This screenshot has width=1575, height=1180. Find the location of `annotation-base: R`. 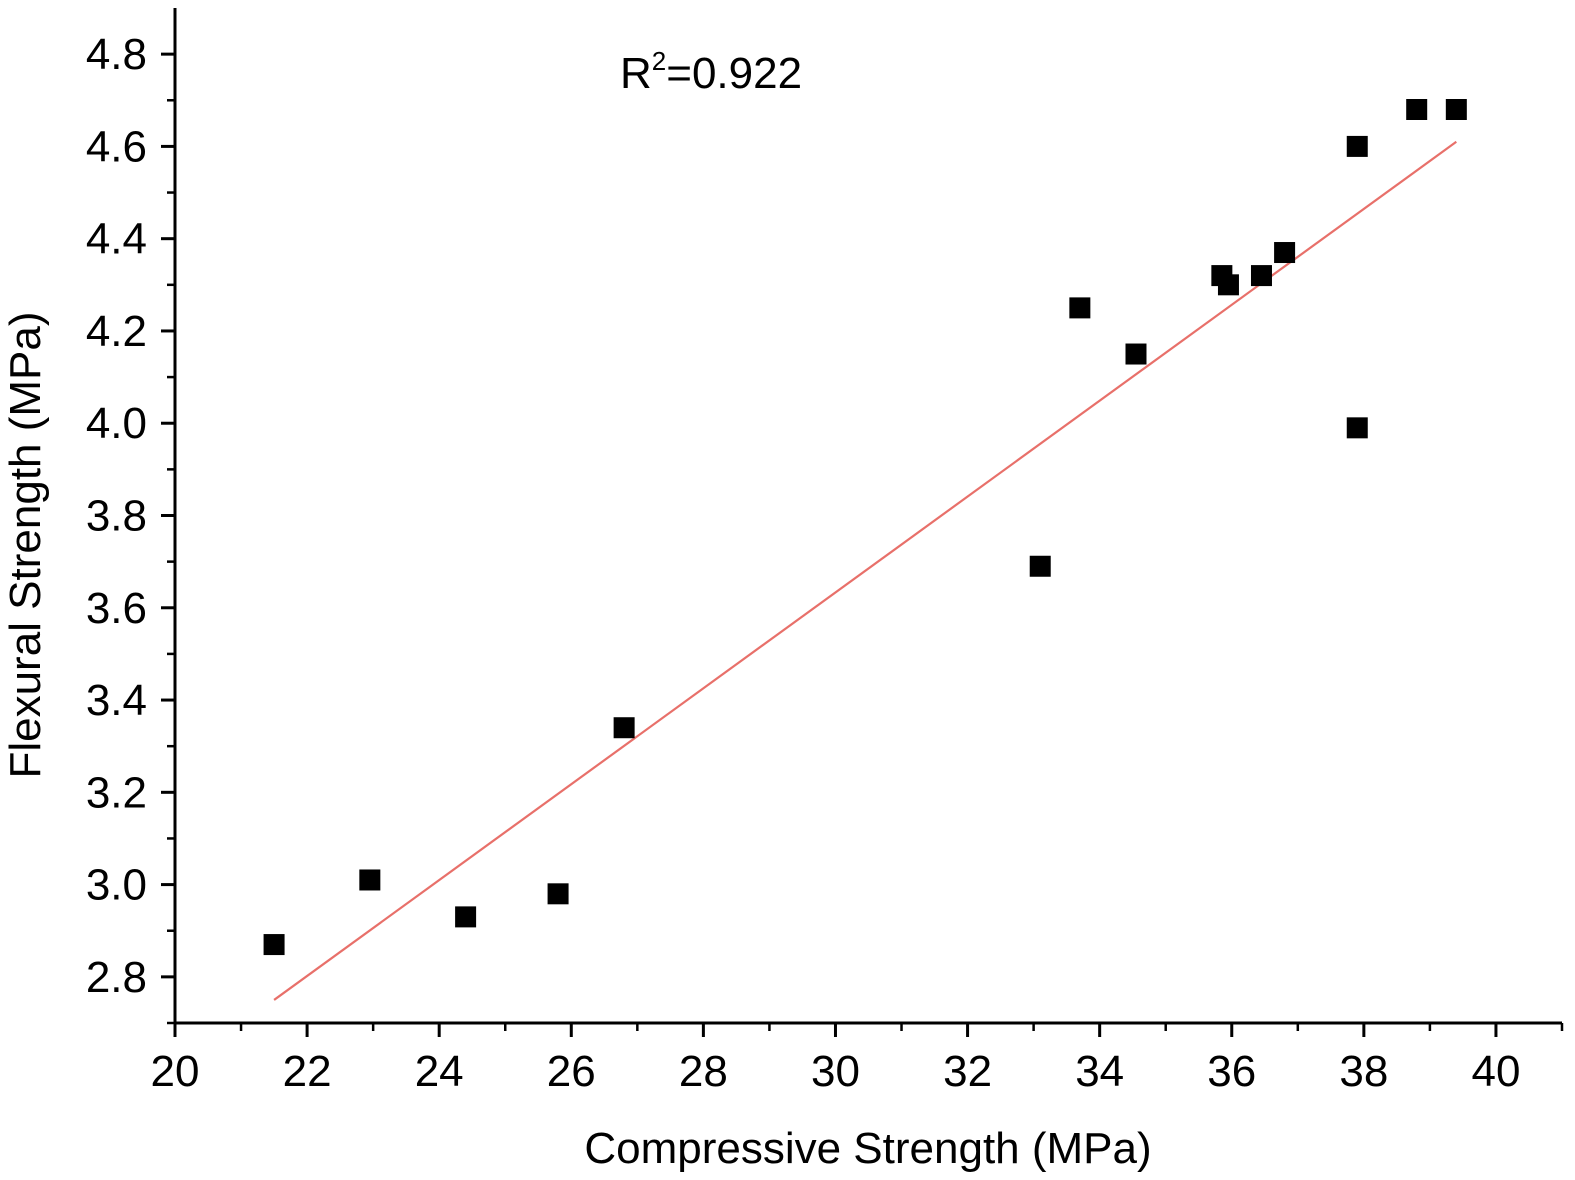

annotation-base: R is located at coordinates (636, 73).